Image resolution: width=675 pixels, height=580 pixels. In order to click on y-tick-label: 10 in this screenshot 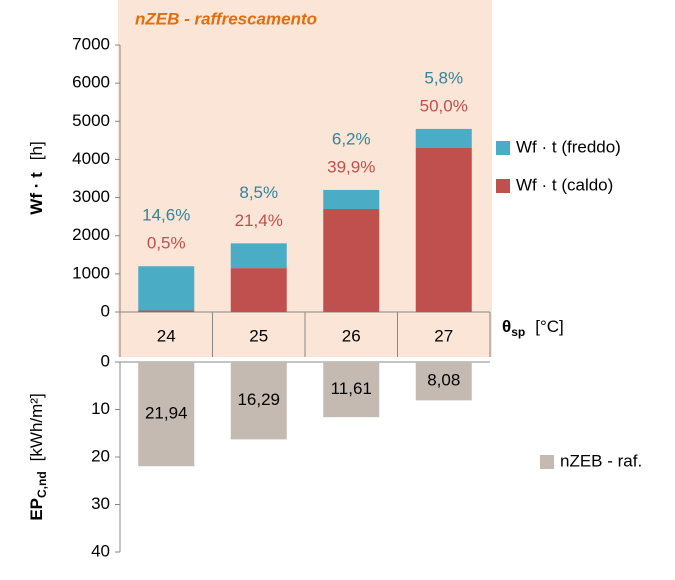, I will do `click(100, 408)`.